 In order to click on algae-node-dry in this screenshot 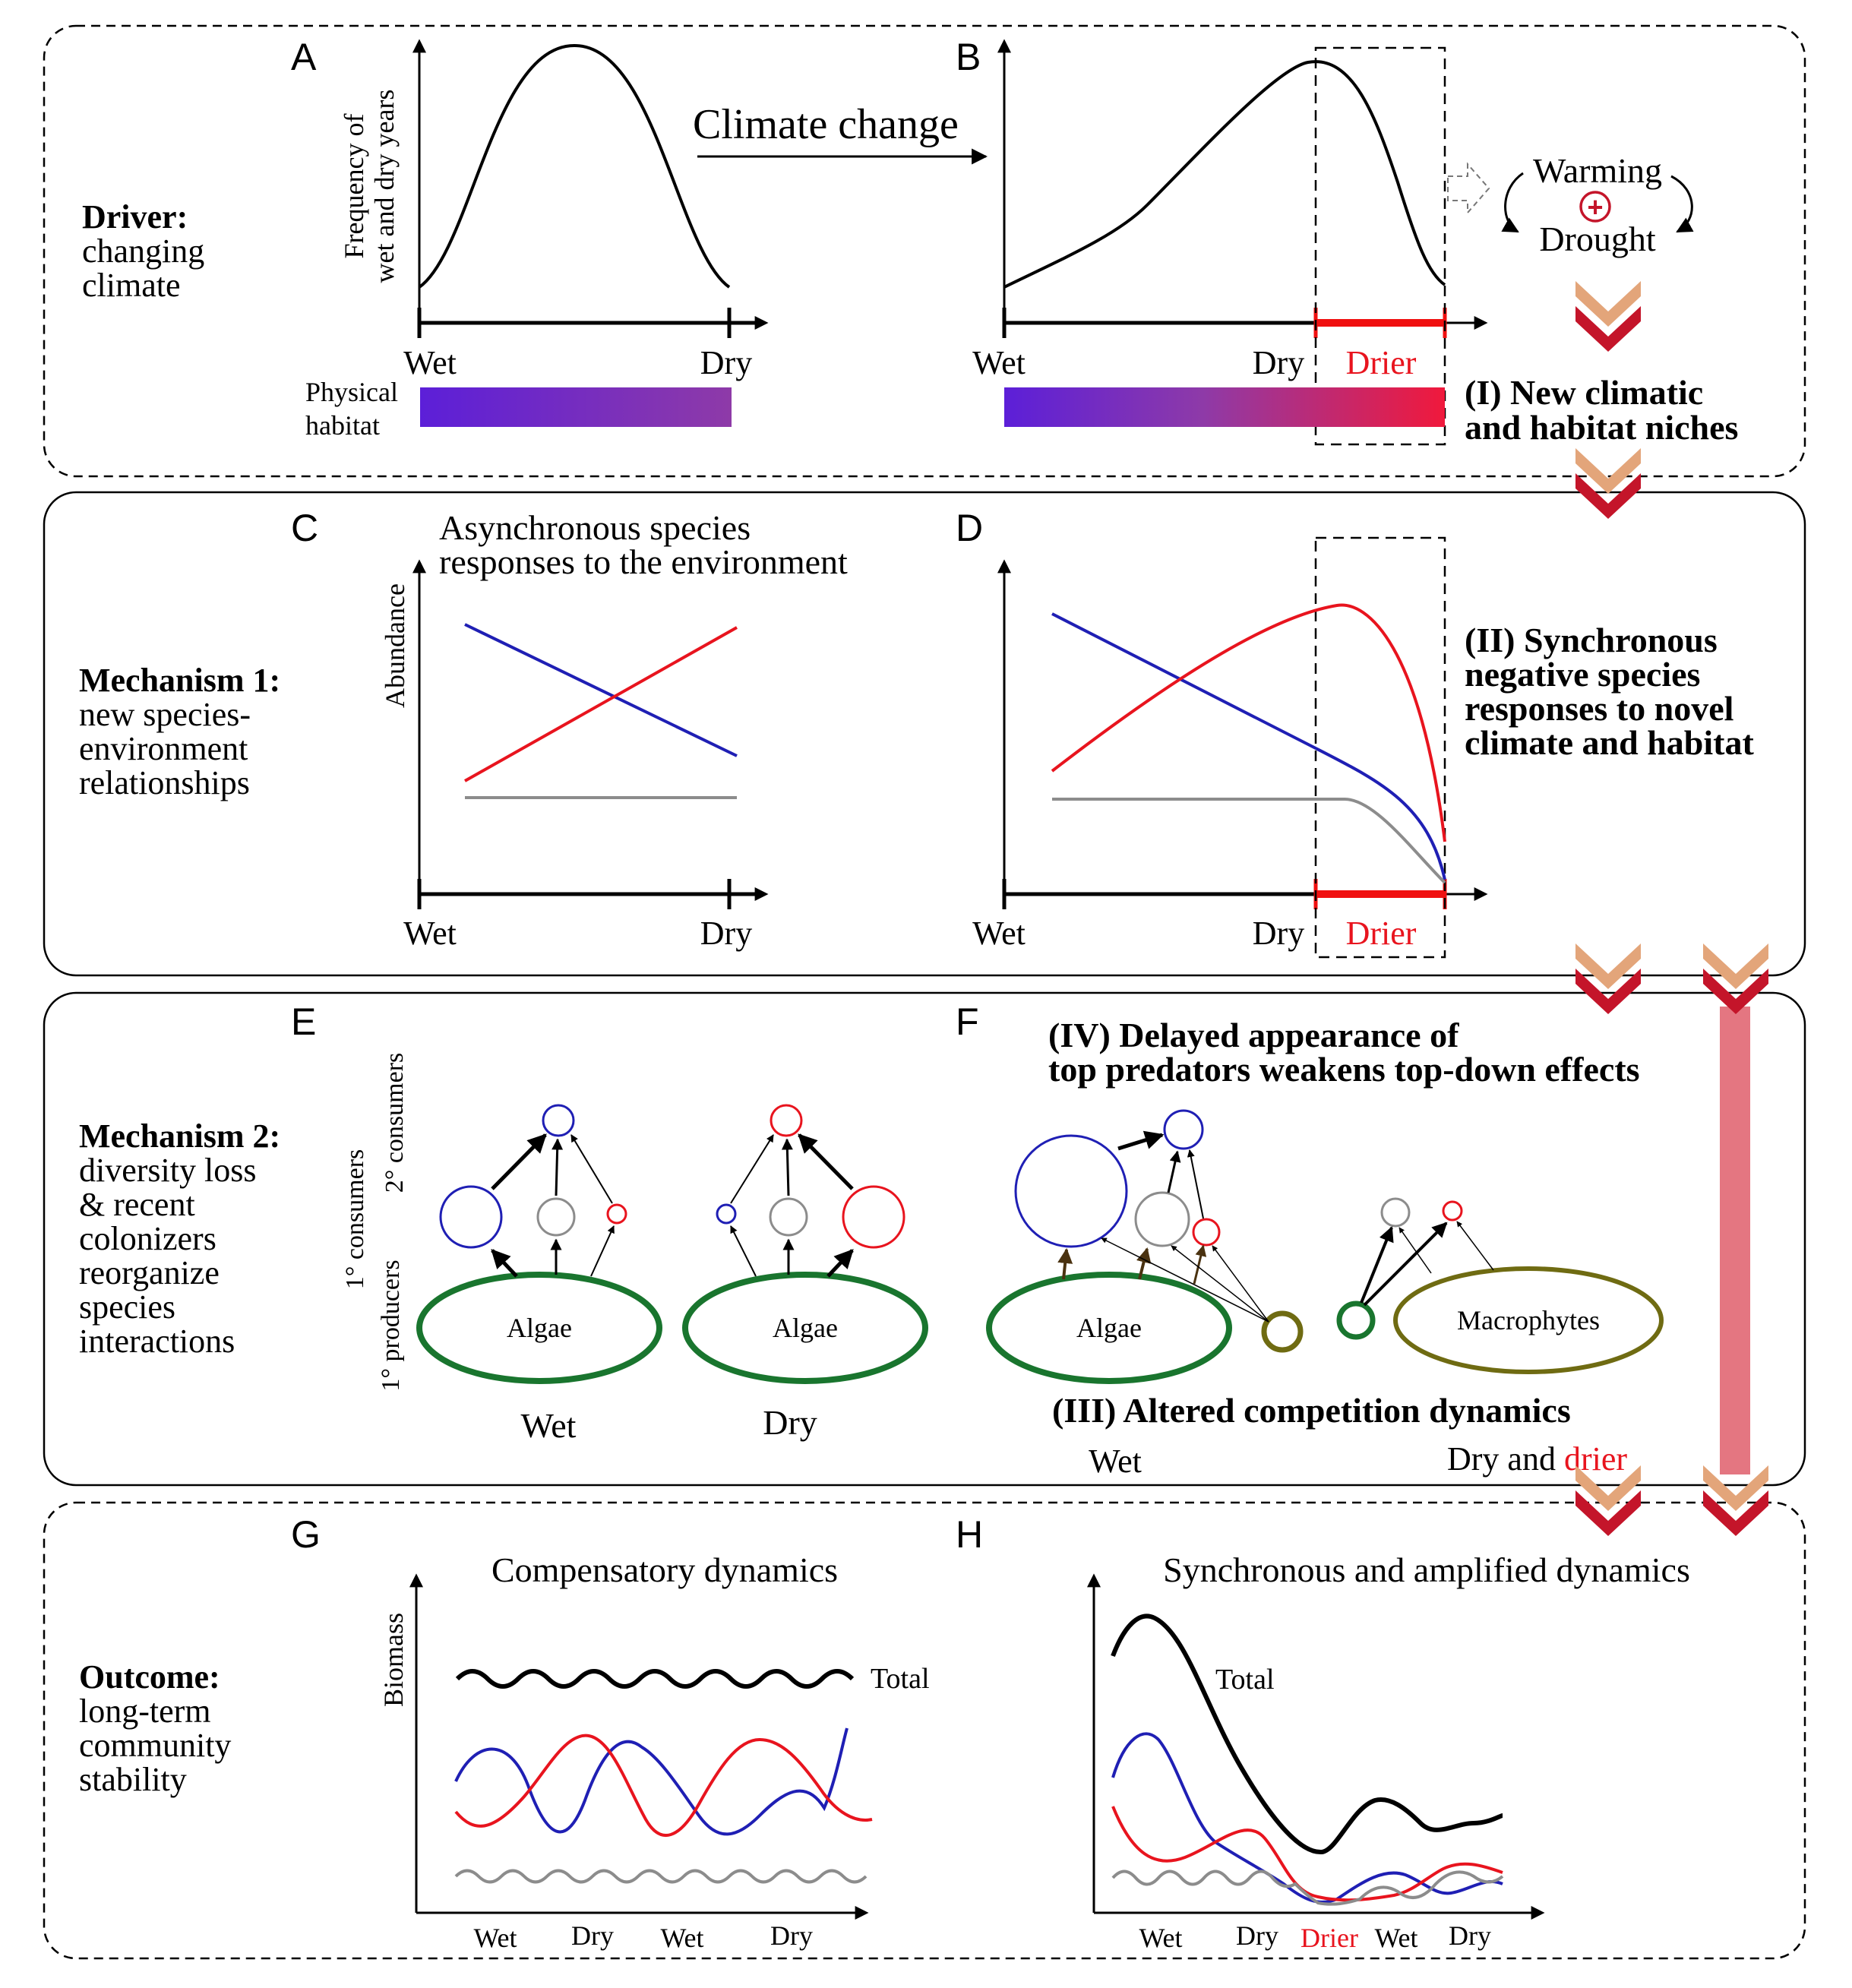, I will do `click(805, 1328)`.